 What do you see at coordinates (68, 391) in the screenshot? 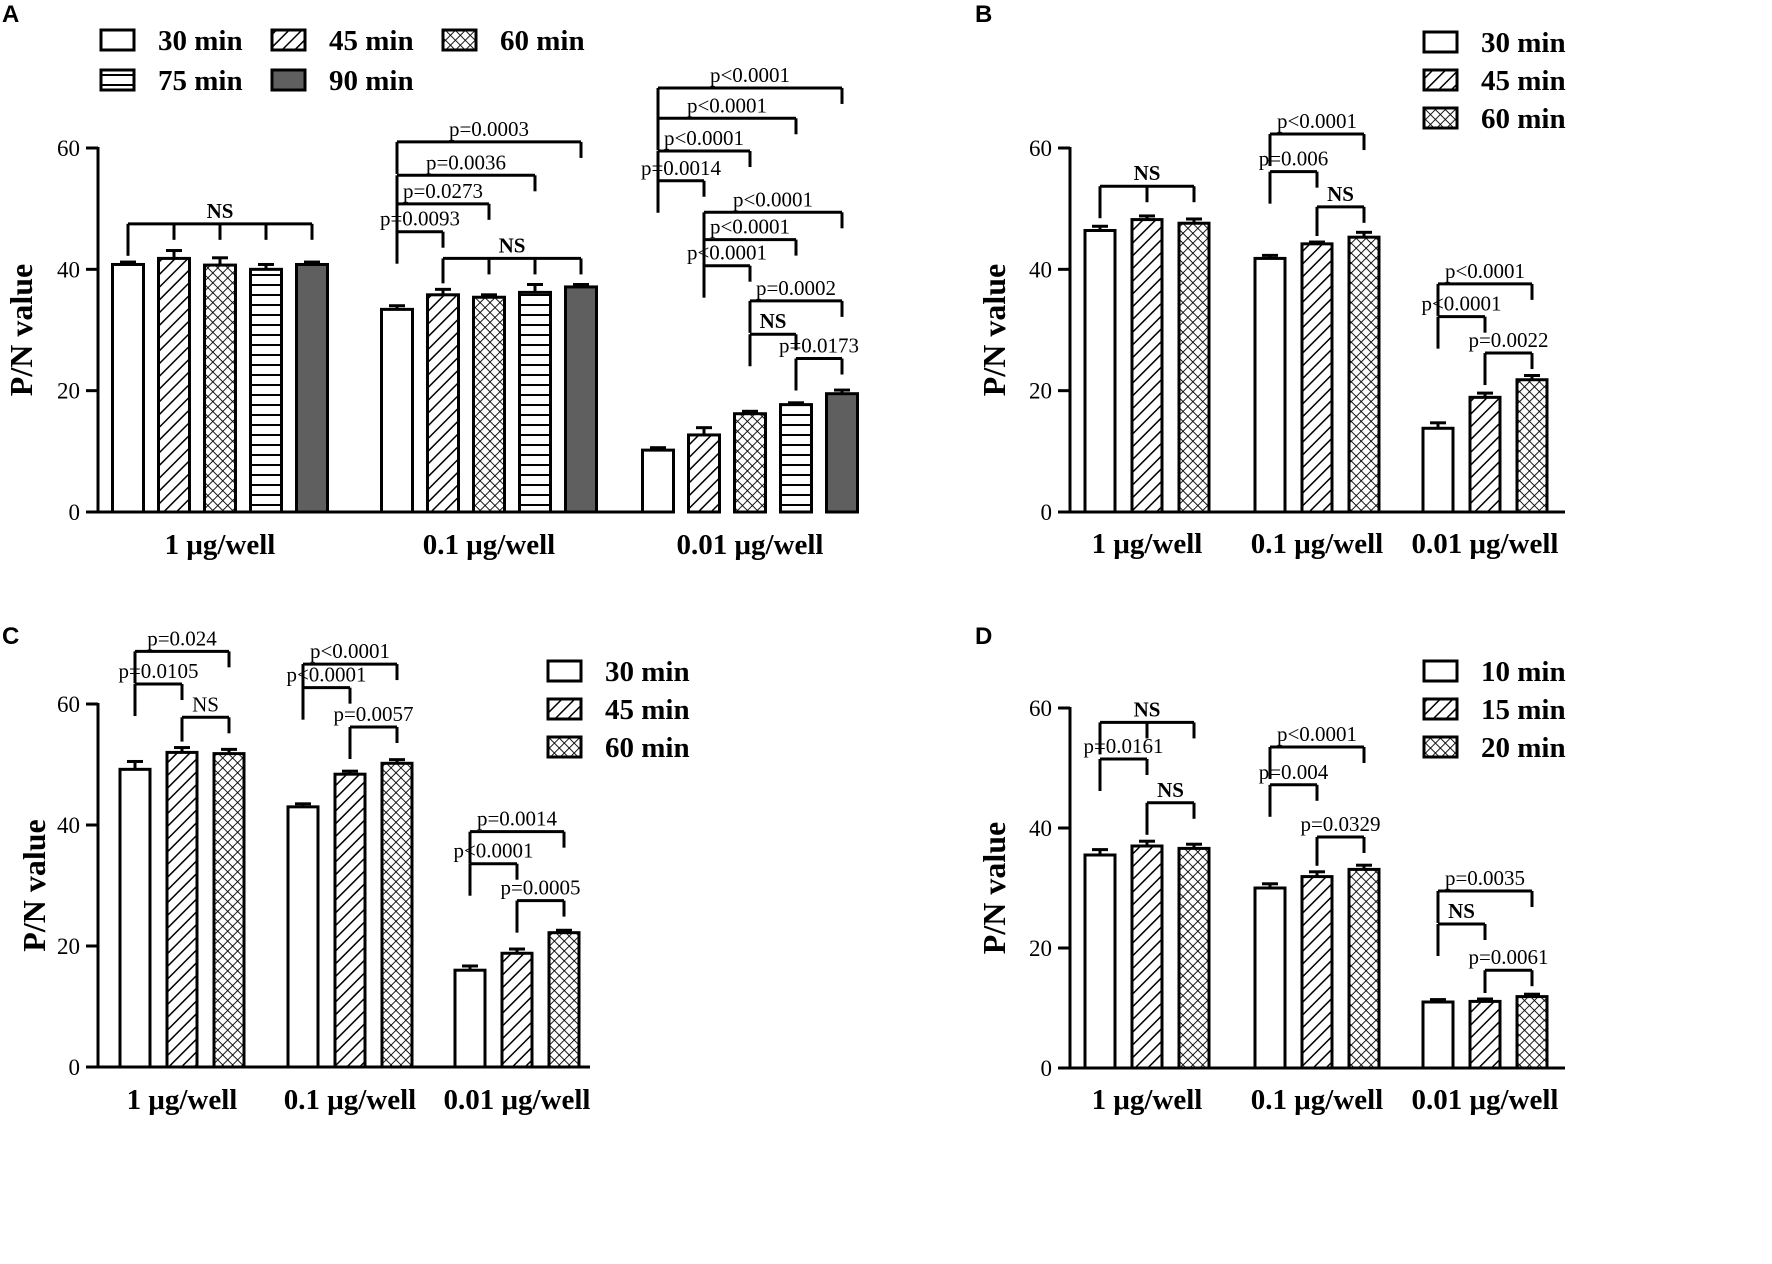
I see `y-tick-label: 20` at bounding box center [68, 391].